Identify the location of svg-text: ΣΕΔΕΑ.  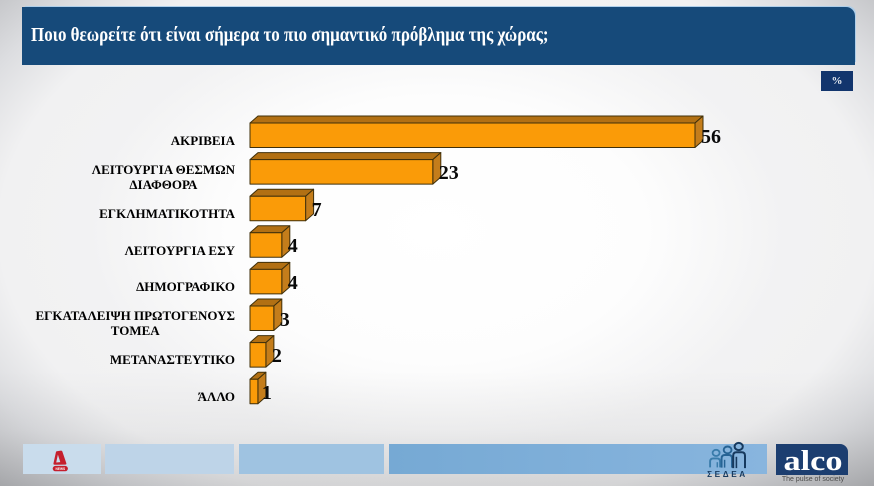
(727, 474).